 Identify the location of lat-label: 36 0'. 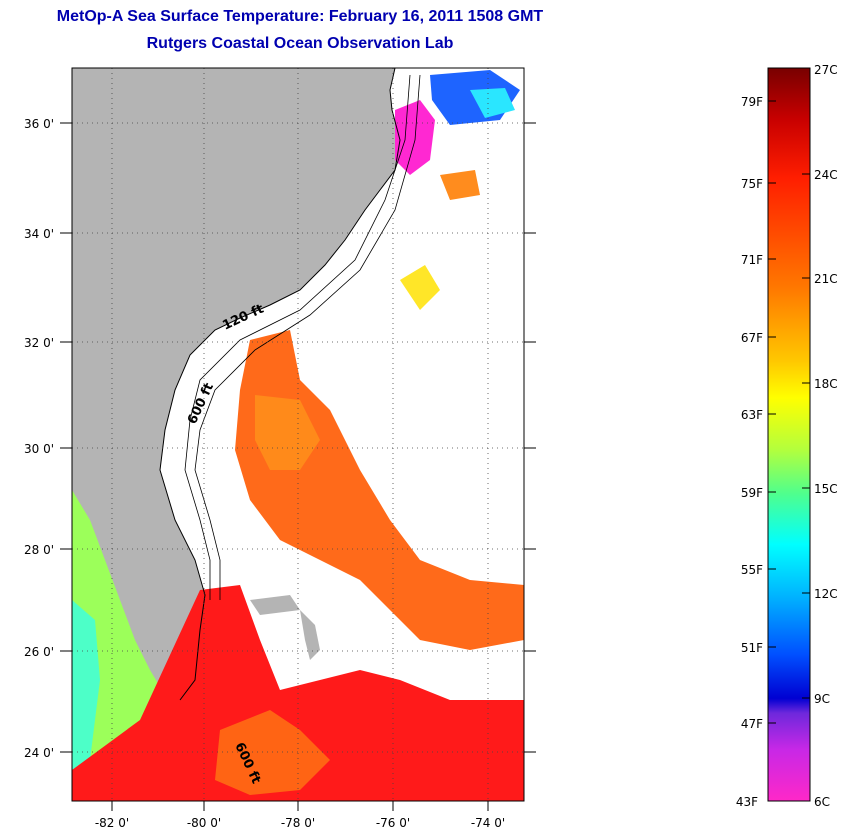
(39, 124).